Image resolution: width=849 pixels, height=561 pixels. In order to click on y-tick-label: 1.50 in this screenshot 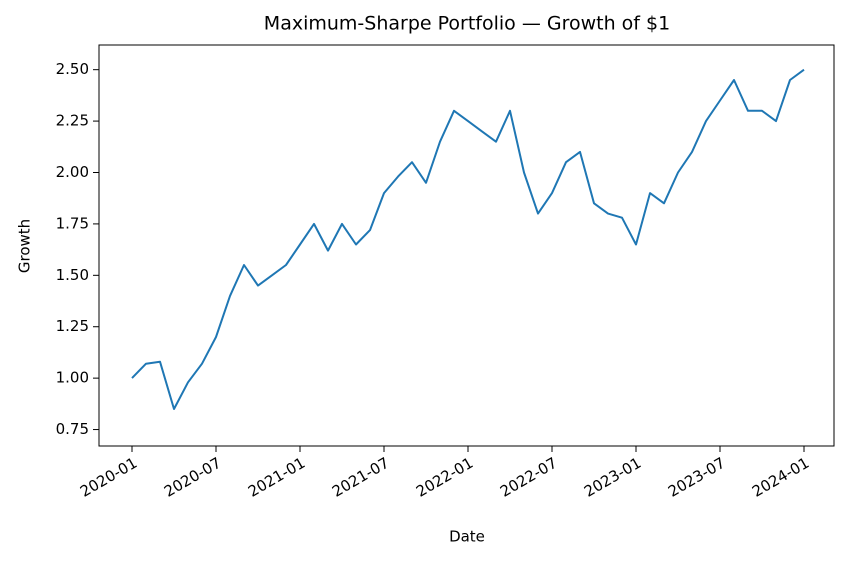, I will do `click(72, 275)`.